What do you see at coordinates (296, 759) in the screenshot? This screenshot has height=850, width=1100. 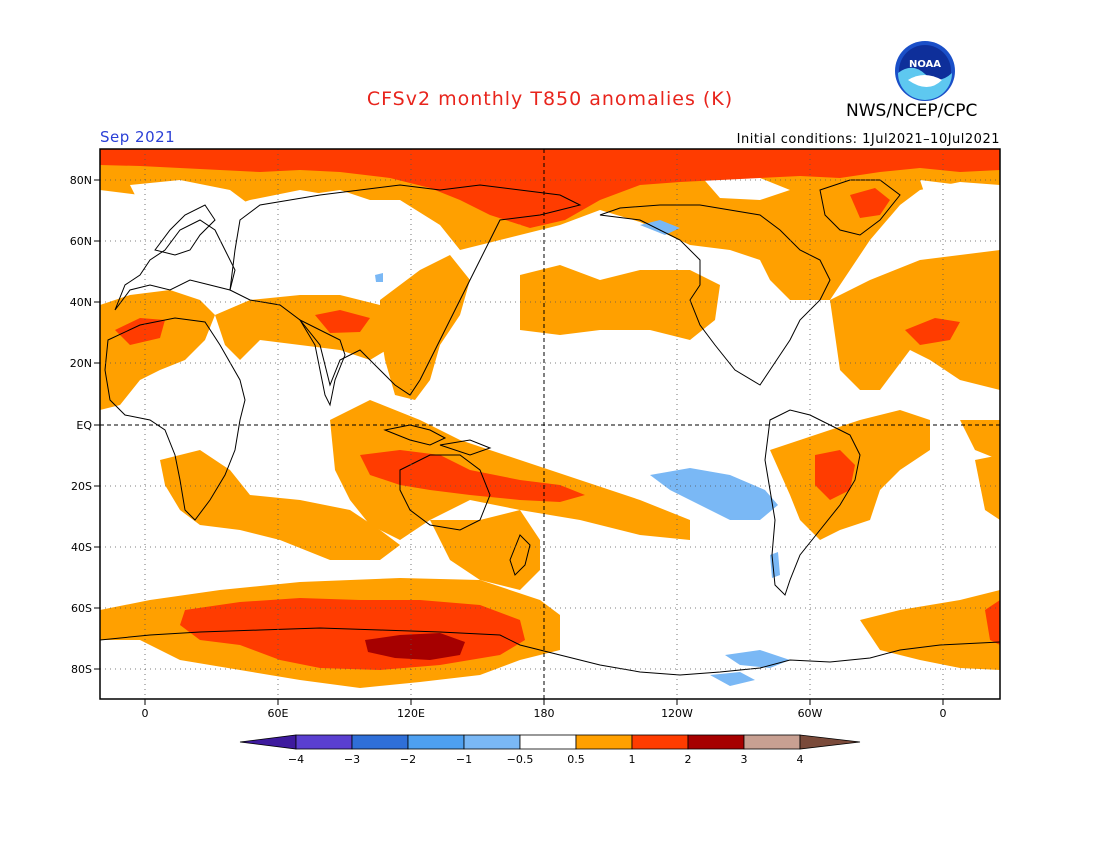 I see `colorbar-label: −4` at bounding box center [296, 759].